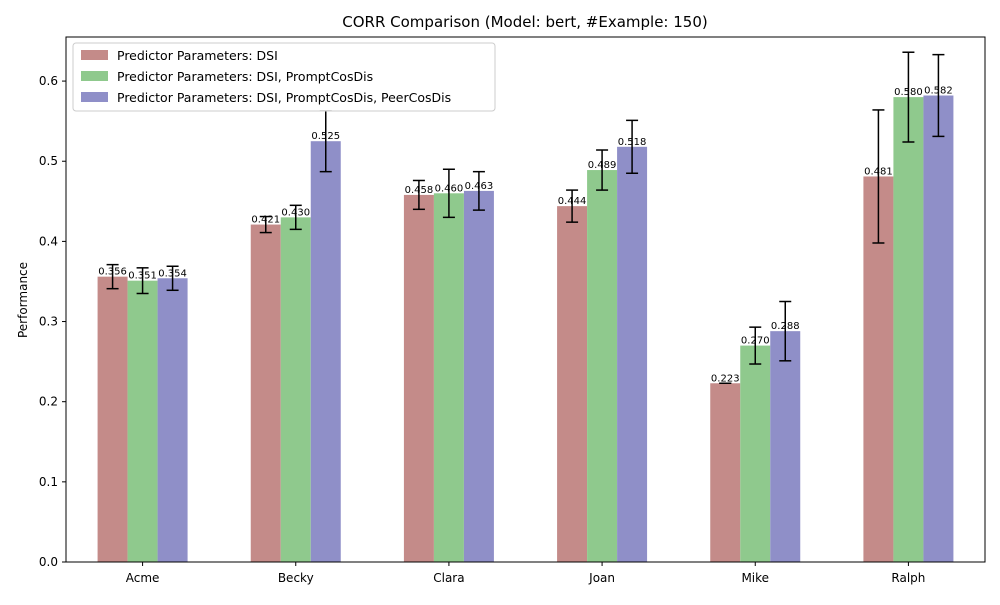 This screenshot has height=605, width=1000. I want to click on legend-label: Predictor Parameters: DSI, so click(197, 55).